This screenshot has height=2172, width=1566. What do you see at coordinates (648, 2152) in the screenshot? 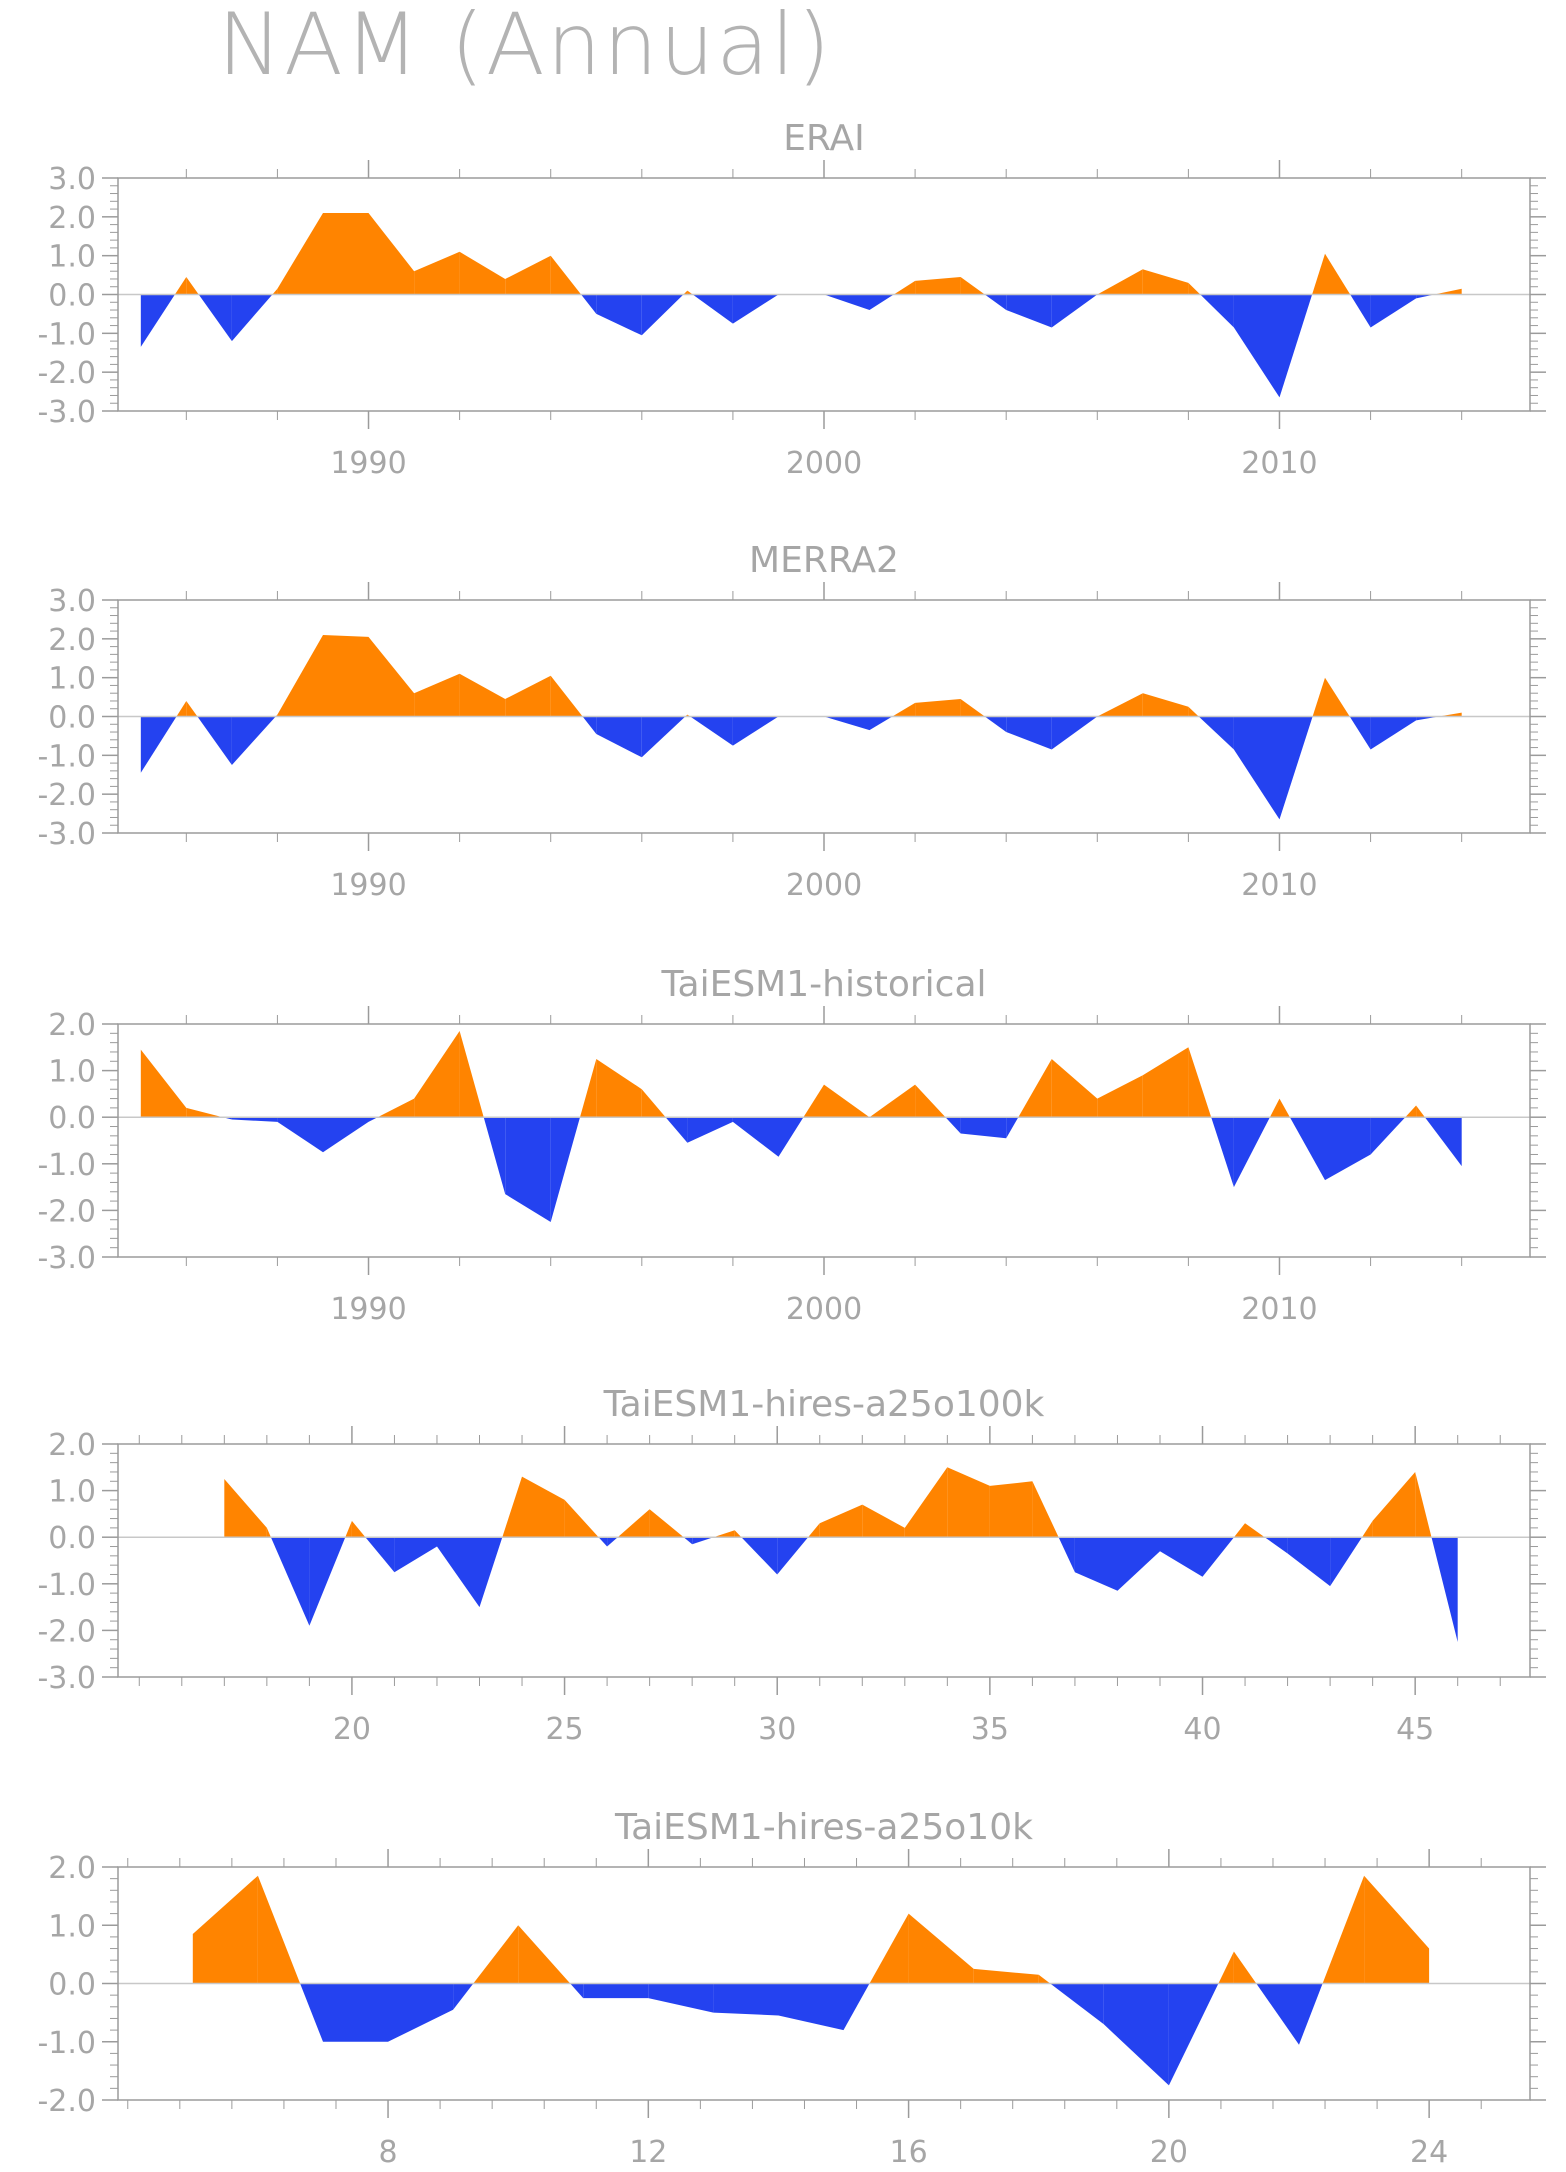
I see `x-tick-label: 12` at bounding box center [648, 2152].